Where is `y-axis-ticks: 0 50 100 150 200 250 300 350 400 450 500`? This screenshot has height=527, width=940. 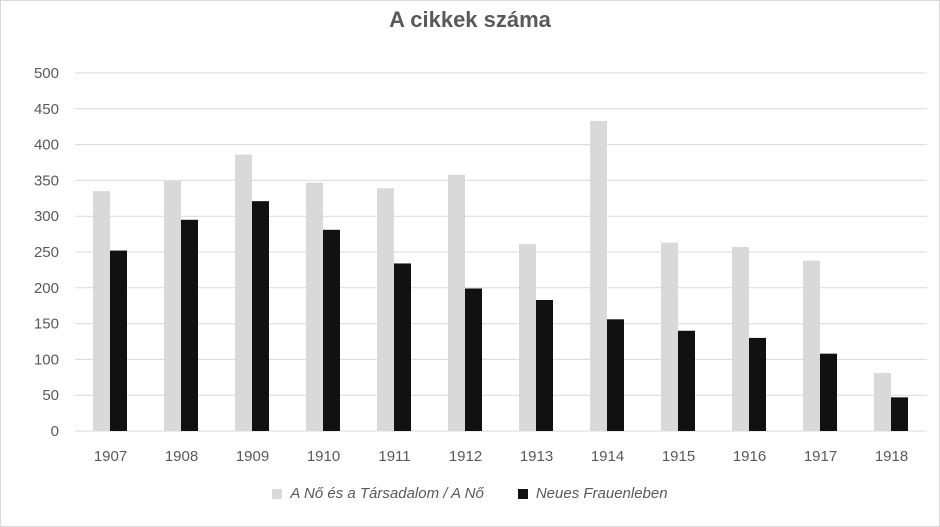 y-axis-ticks: 0 50 100 150 200 250 300 350 400 450 500 is located at coordinates (46, 252).